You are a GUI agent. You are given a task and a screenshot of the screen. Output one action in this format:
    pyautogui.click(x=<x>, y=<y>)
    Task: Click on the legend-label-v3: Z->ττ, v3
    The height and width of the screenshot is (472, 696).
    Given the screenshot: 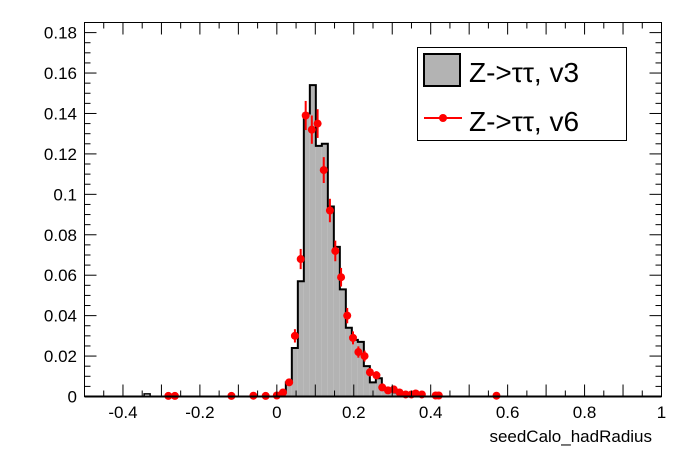 What is the action you would take?
    pyautogui.click(x=524, y=72)
    